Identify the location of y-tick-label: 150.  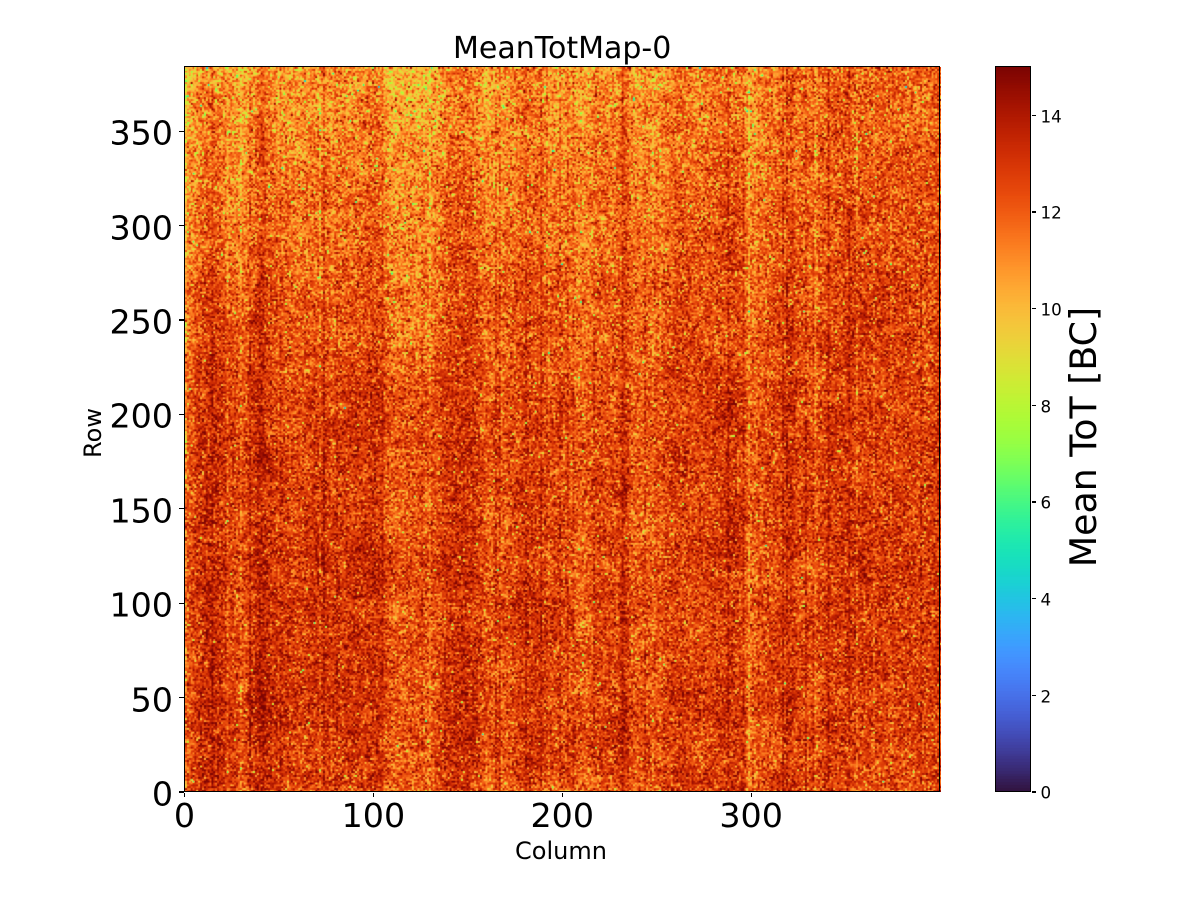
(141, 511).